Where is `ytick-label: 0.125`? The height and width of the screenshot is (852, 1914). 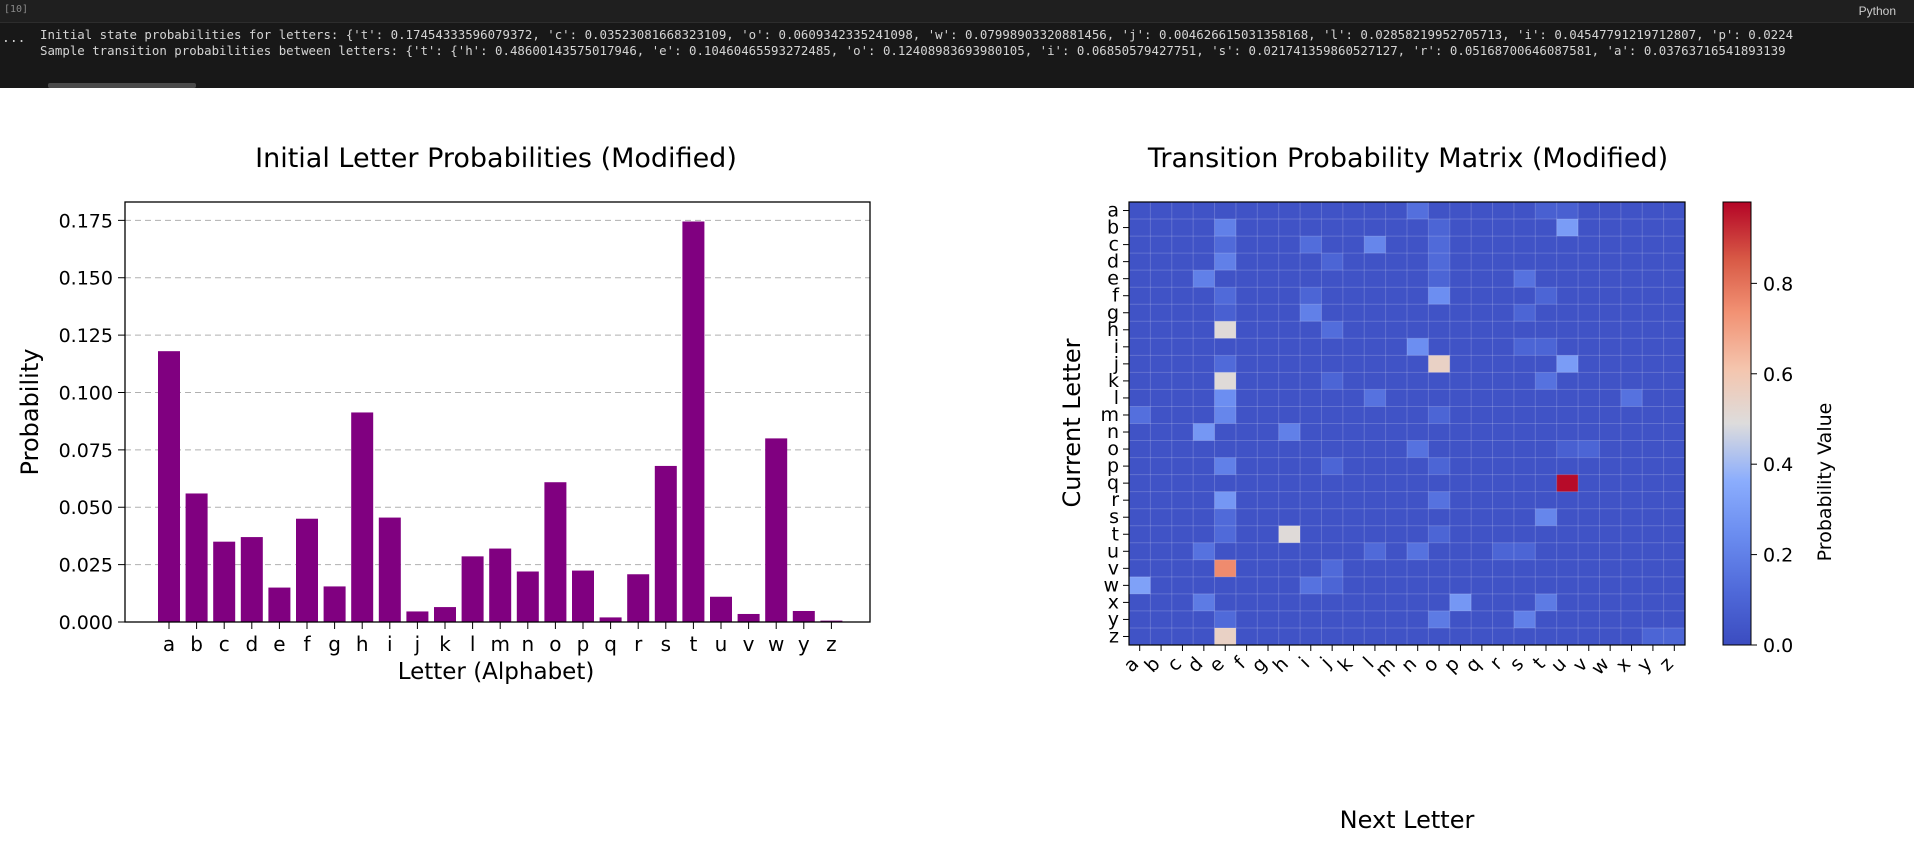
ytick-label: 0.125 is located at coordinates (86, 336).